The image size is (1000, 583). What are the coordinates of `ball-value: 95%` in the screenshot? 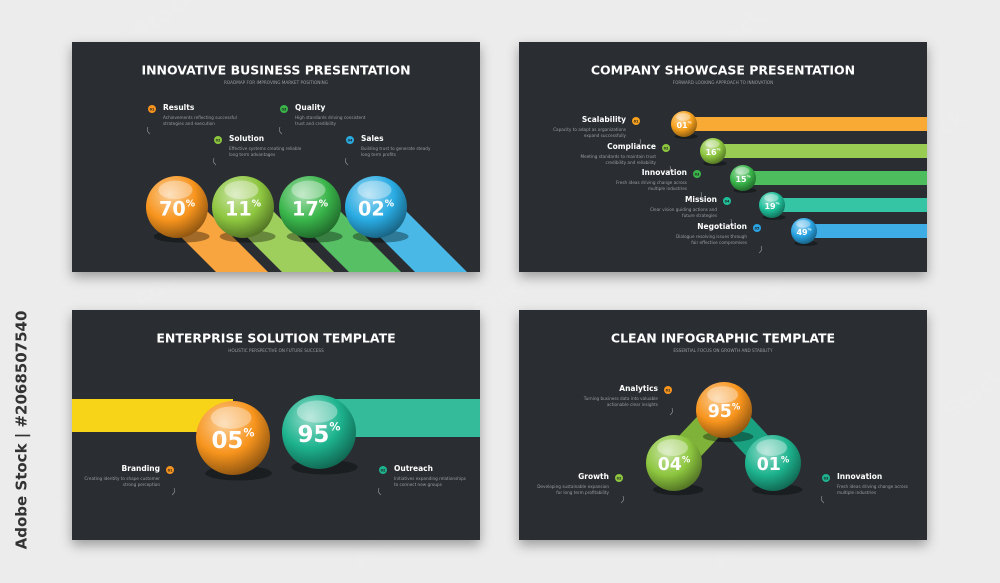 It's located at (318, 434).